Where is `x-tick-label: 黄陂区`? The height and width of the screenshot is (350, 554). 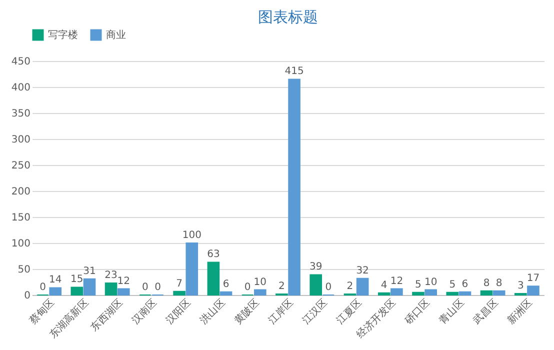 x-tick-label: 黄陂区 is located at coordinates (247, 311).